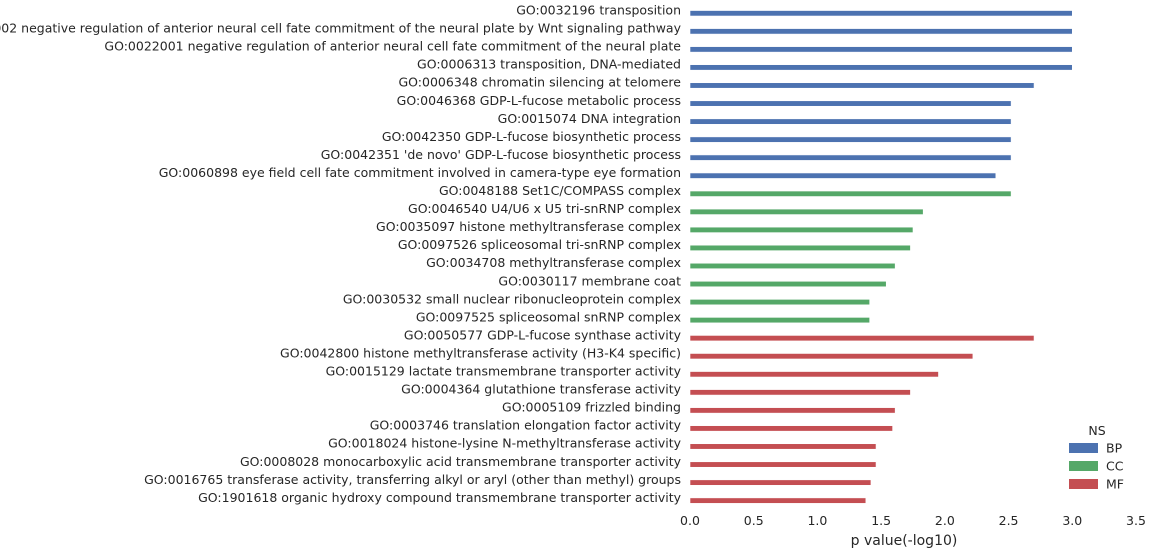 The width and height of the screenshot is (1152, 552). I want to click on legend-swatch-cc, so click(1083, 466).